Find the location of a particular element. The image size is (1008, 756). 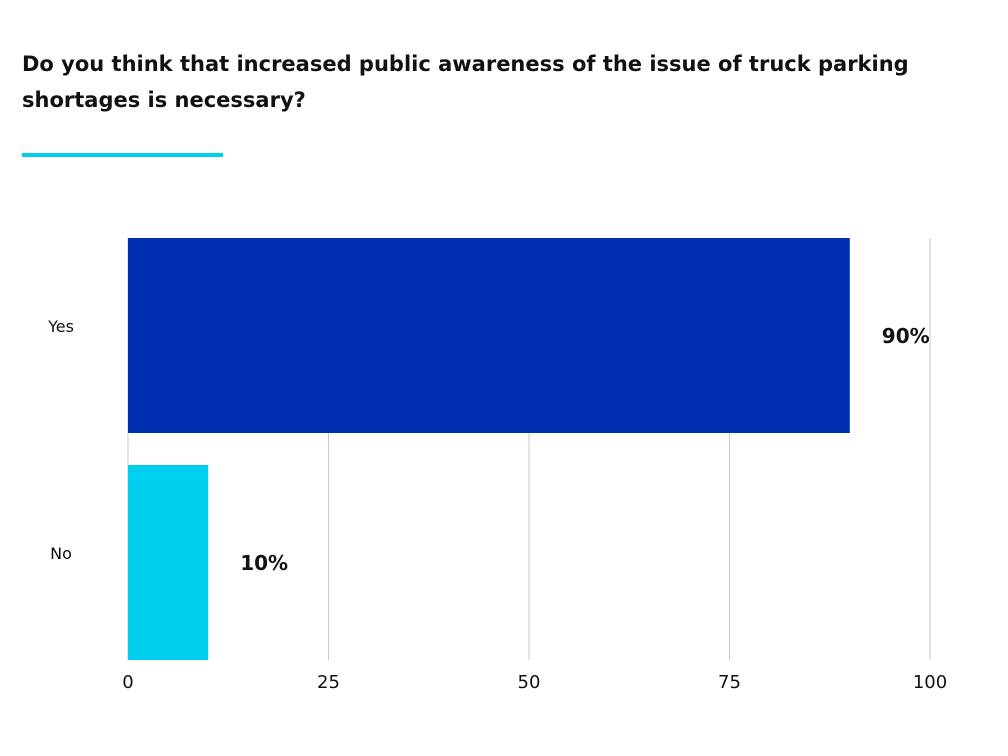

x-tick-label: 25 is located at coordinates (328, 682).